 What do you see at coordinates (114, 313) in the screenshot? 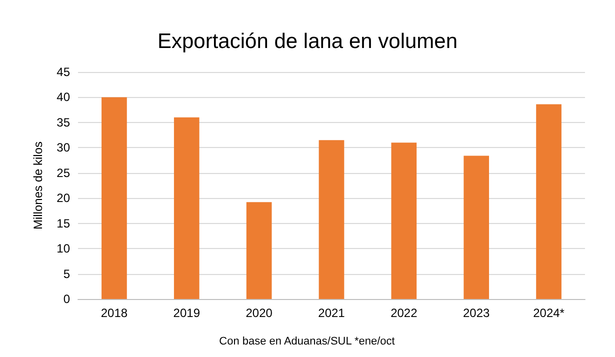
I see `x-tick-label: 2018` at bounding box center [114, 313].